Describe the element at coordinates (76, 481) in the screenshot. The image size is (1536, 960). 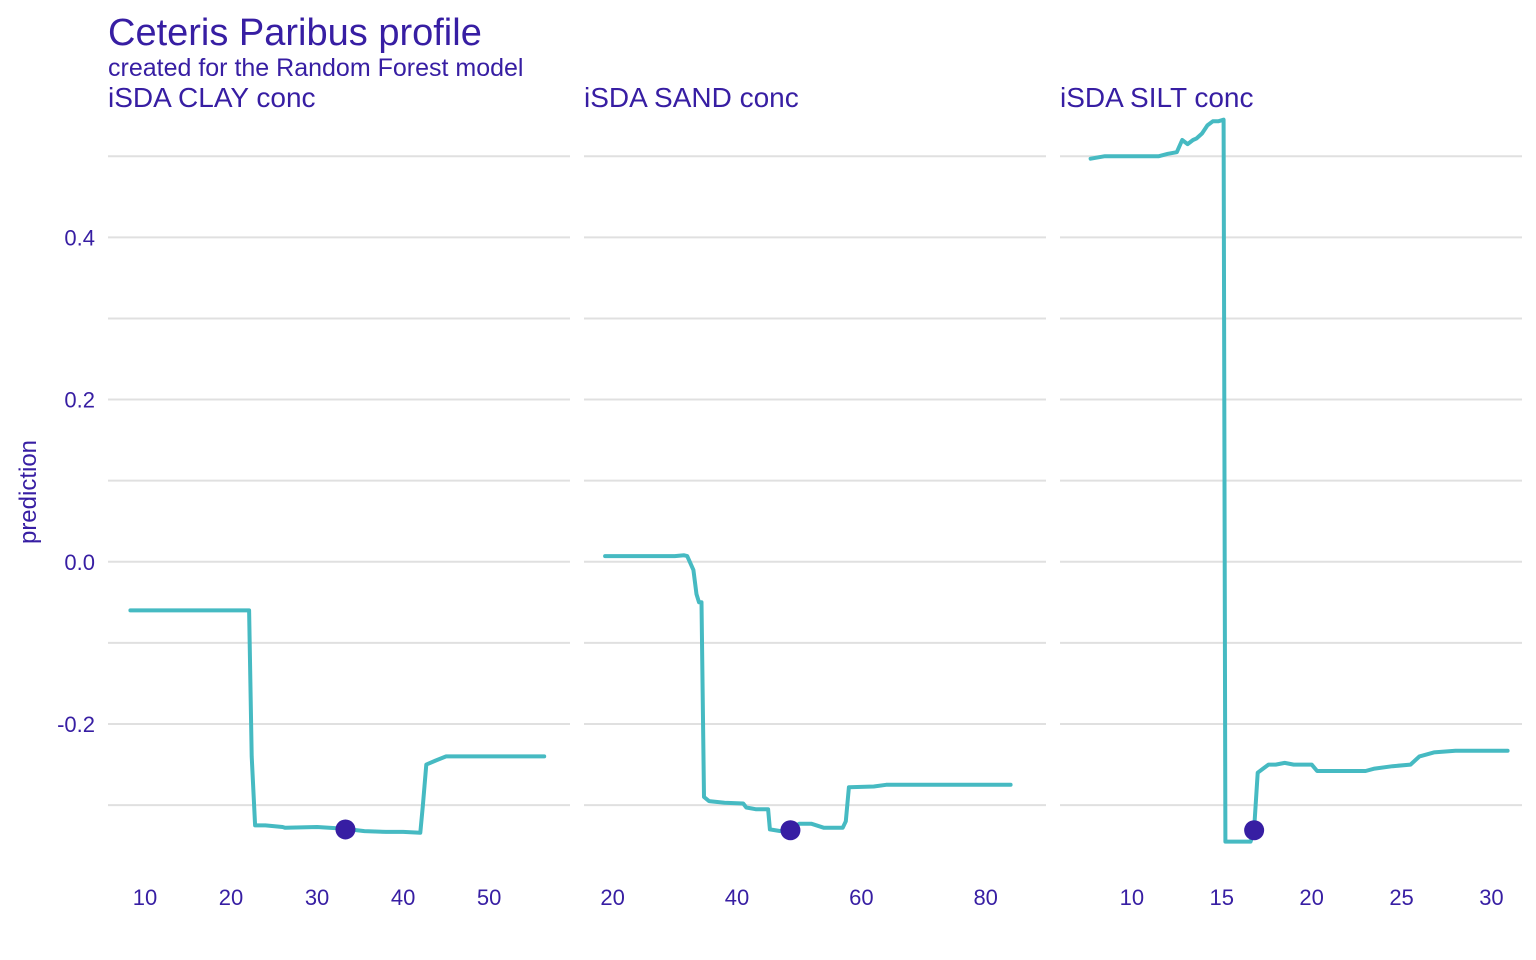
I see `y-tick-labels: -0.2 0.0 0.2 0.4` at that location.